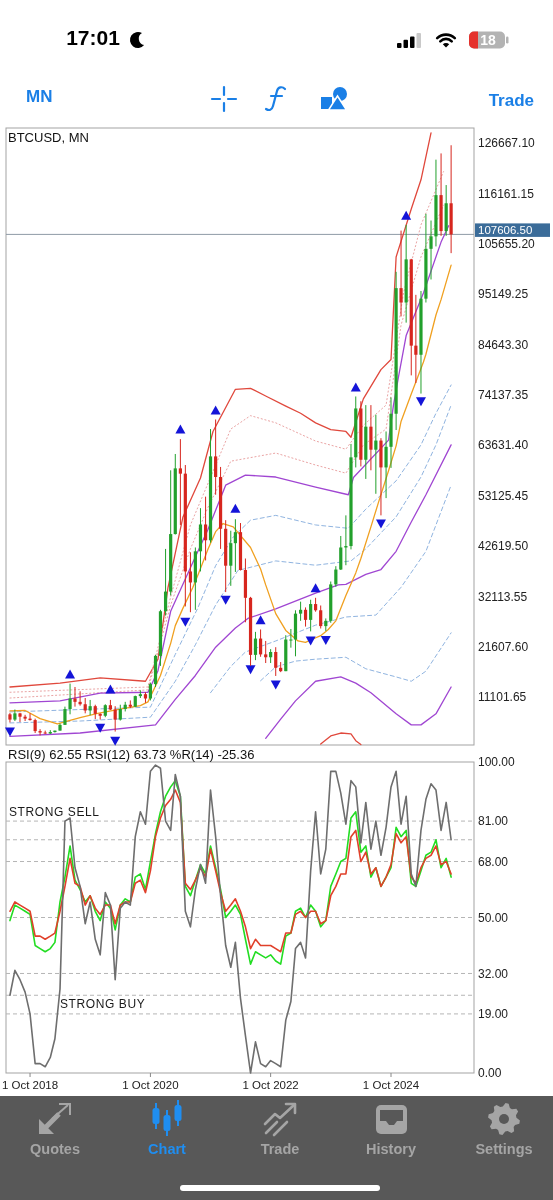  Describe the element at coordinates (167, 1149) in the screenshot. I see `text: Chart` at that location.